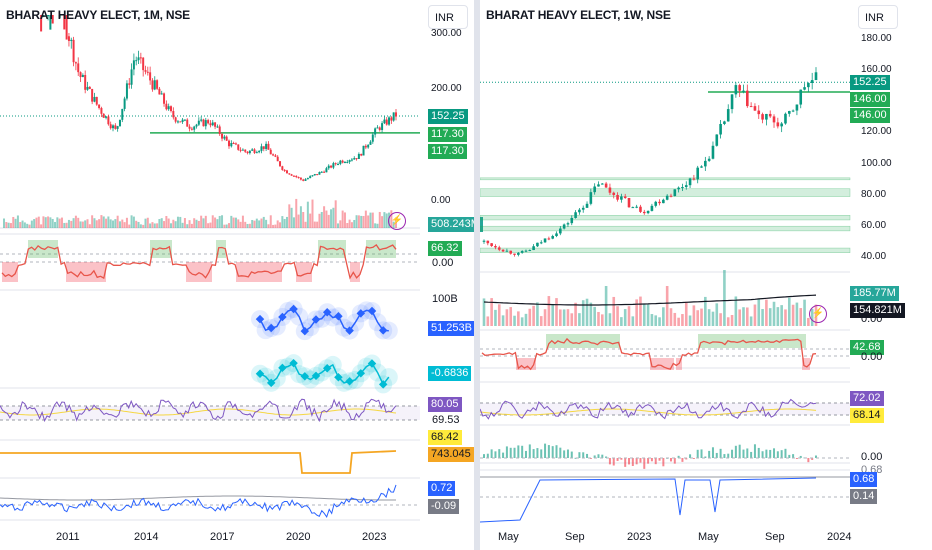 This screenshot has height=550, width=932. I want to click on cum-cyan-marker, so click(361, 373).